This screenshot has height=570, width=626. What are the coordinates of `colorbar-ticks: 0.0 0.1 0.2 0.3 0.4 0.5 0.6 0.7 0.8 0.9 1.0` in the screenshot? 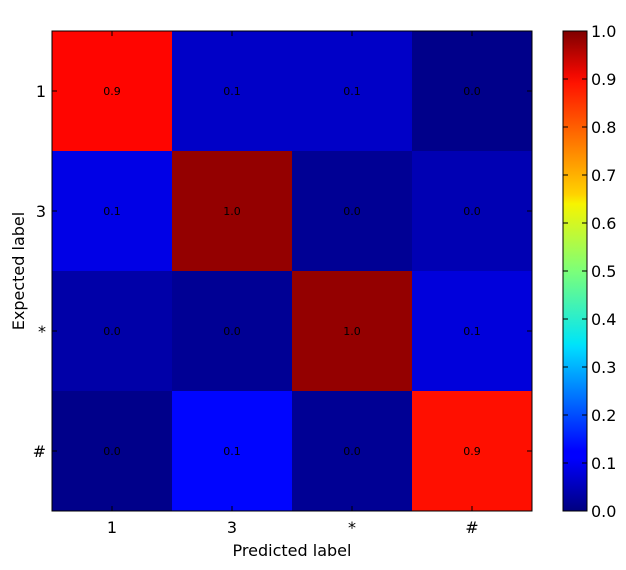 It's located at (589, 271).